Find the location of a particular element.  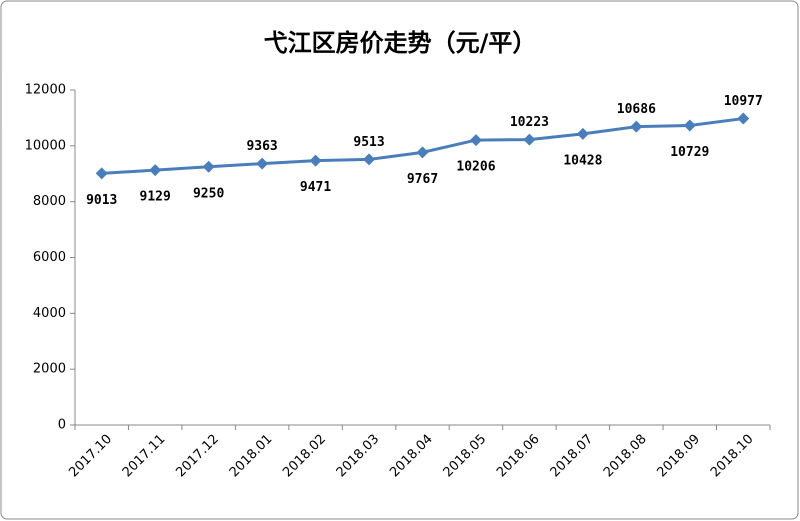

data-label: 10223 is located at coordinates (529, 122).